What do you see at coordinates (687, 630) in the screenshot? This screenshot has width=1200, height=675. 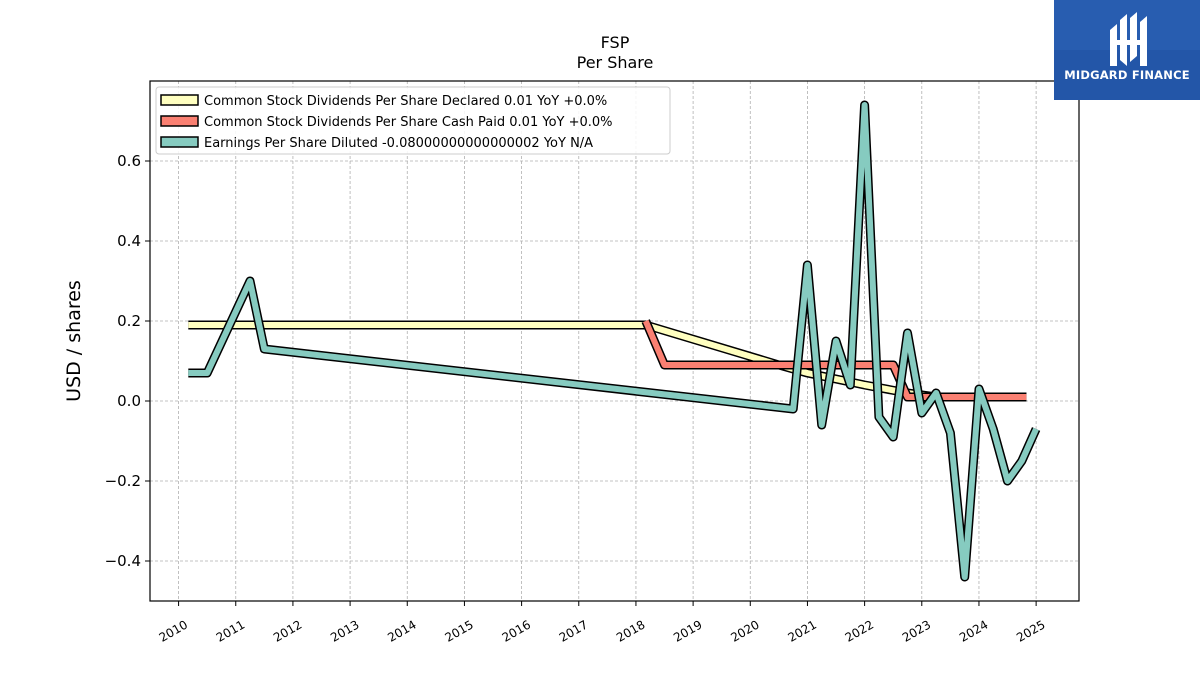 I see `x-tick-label: 2019` at bounding box center [687, 630].